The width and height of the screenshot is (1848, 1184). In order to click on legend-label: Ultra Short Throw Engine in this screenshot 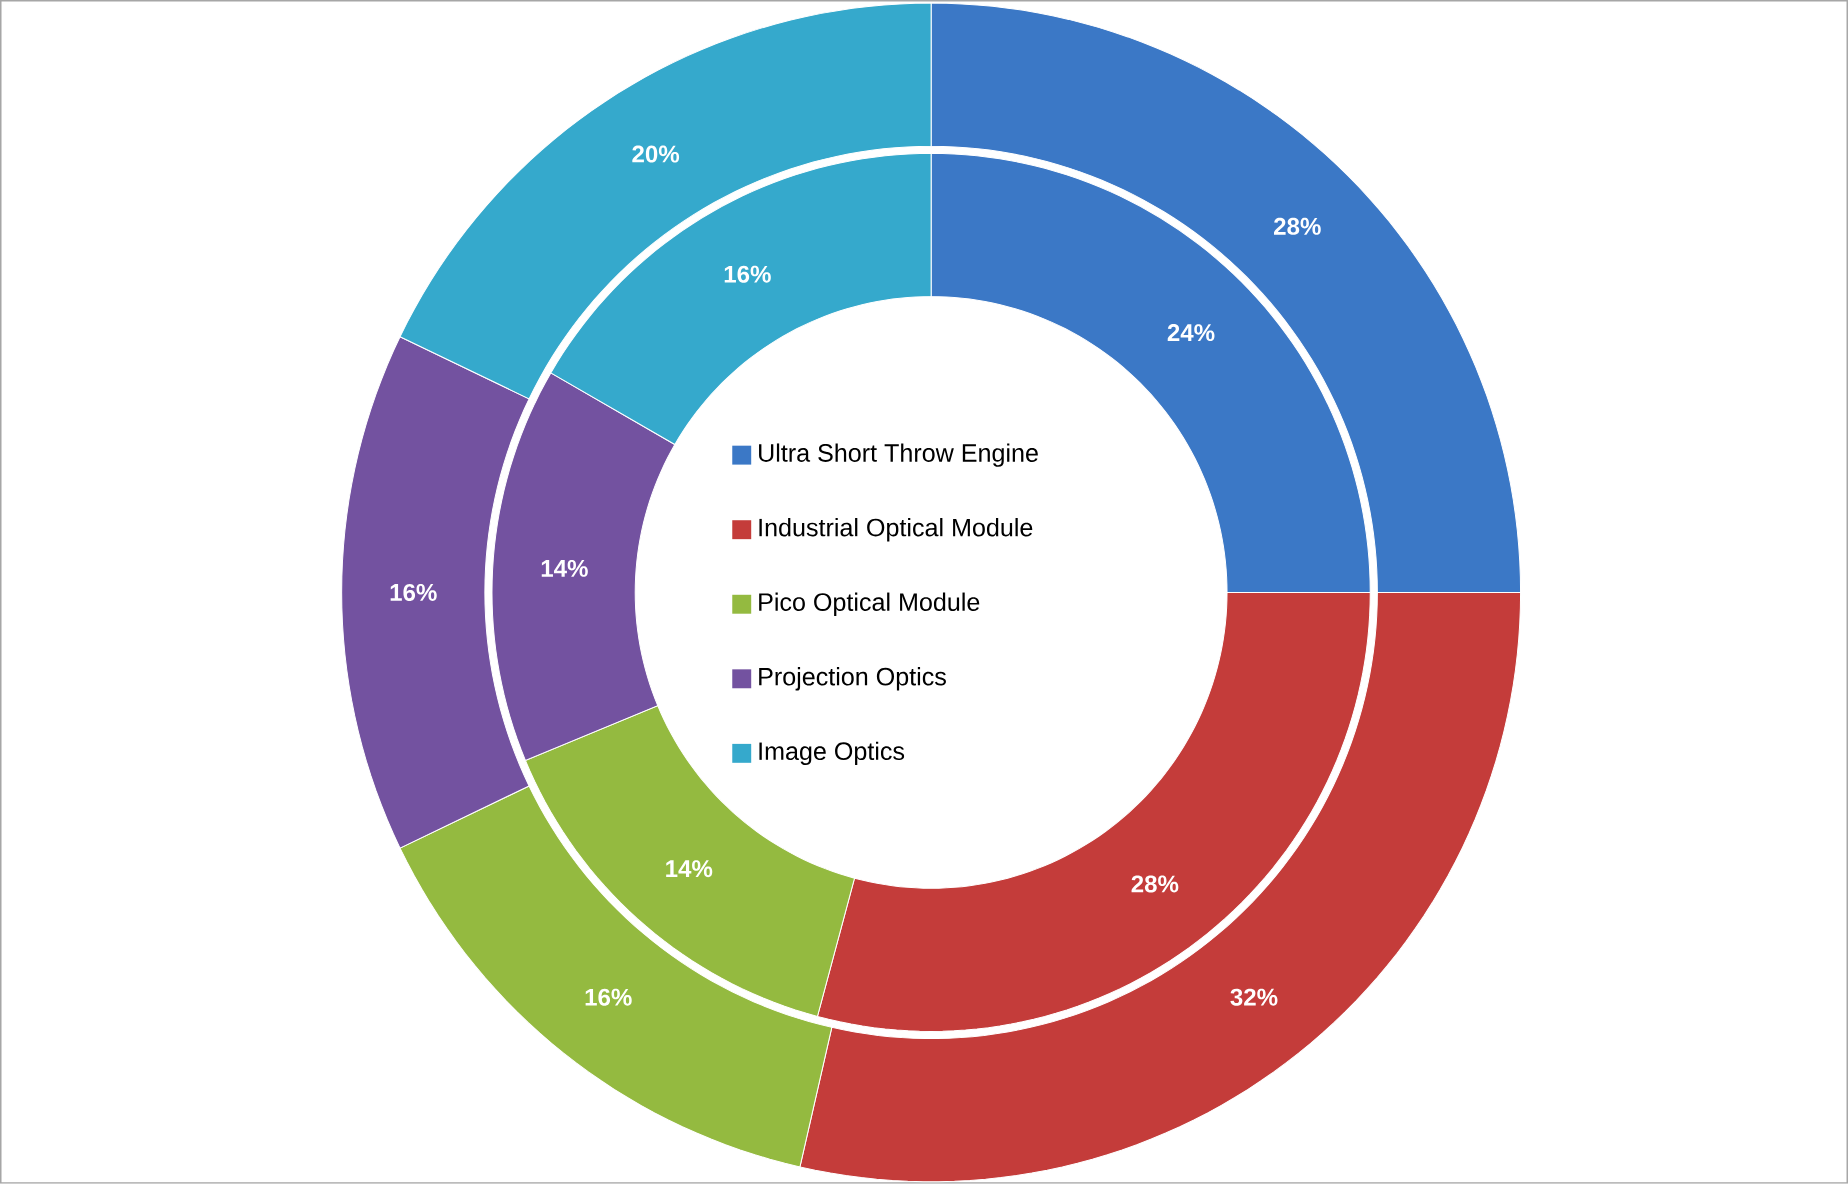, I will do `click(898, 455)`.